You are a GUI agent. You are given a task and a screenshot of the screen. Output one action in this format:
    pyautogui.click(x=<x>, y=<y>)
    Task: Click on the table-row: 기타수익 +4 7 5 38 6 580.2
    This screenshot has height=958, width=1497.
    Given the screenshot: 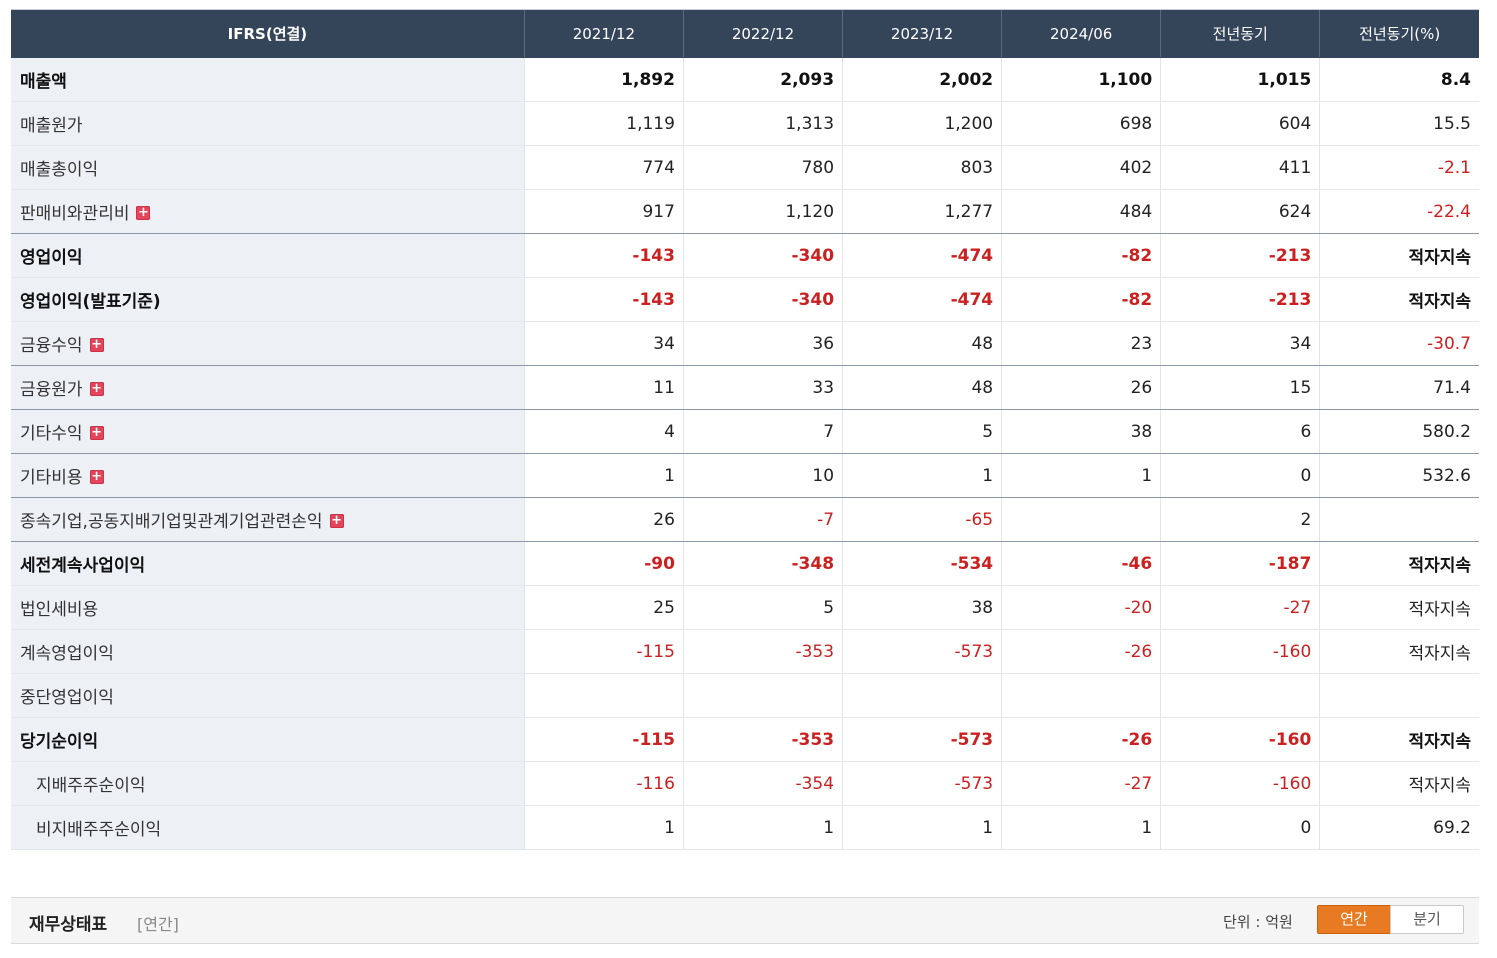 What is the action you would take?
    pyautogui.click(x=745, y=431)
    